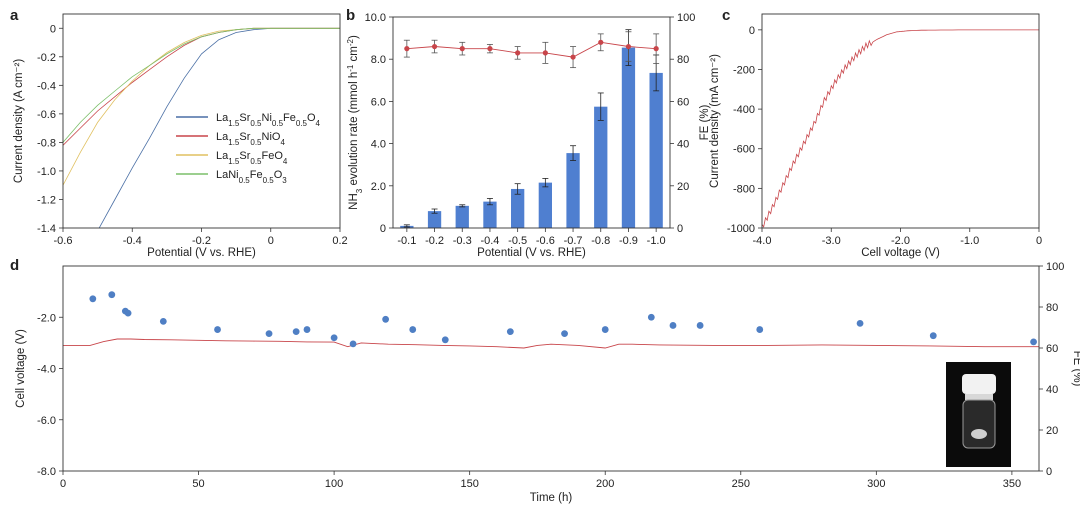 The width and height of the screenshot is (1080, 510). What do you see at coordinates (63, 241) in the screenshot?
I see `panel-a-xtick-label: -0.6` at bounding box center [63, 241].